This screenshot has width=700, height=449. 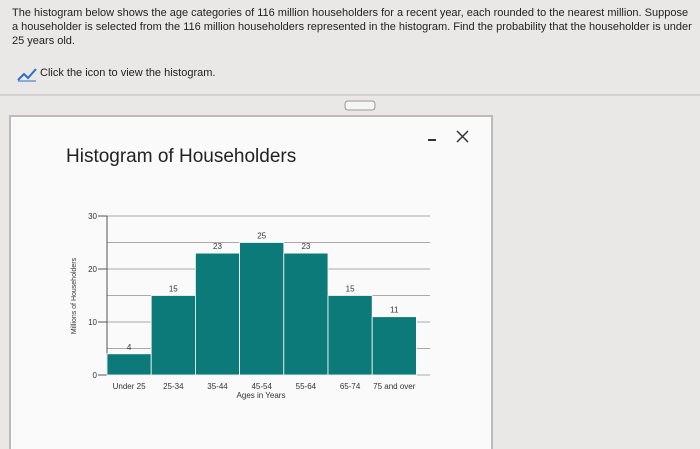 I want to click on x-tick-label: 75 and over, so click(x=394, y=386).